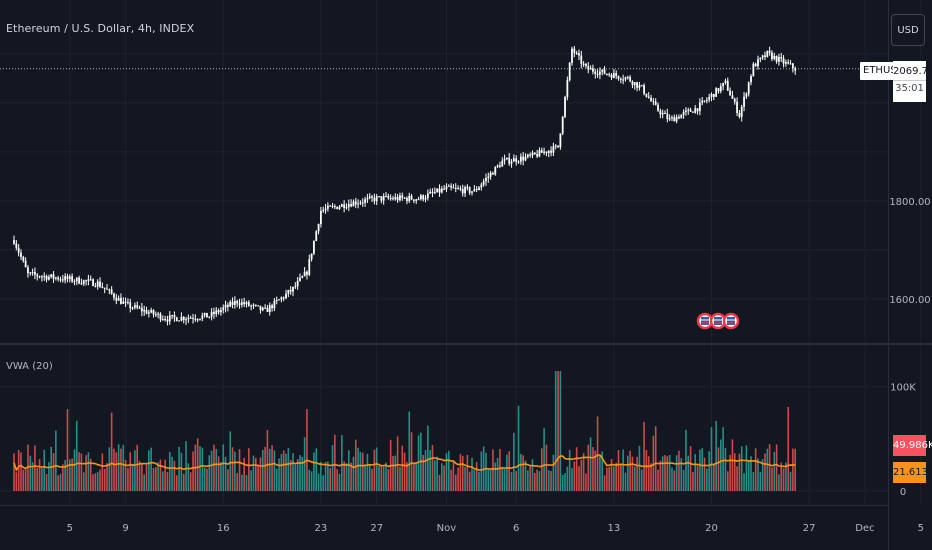 This screenshot has height=550, width=932. What do you see at coordinates (499, 528) in the screenshot?
I see `time-axis: 59162327Nov6132027Dec511` at bounding box center [499, 528].